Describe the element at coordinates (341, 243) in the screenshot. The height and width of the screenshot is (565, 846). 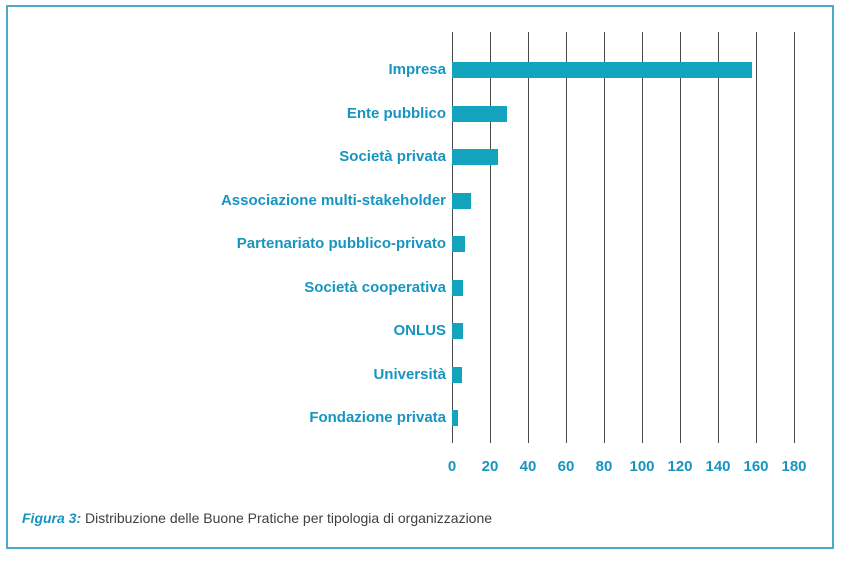
I see `category-label-partenariato-pubblico-privato: Partenariato pubblico-privato` at that location.